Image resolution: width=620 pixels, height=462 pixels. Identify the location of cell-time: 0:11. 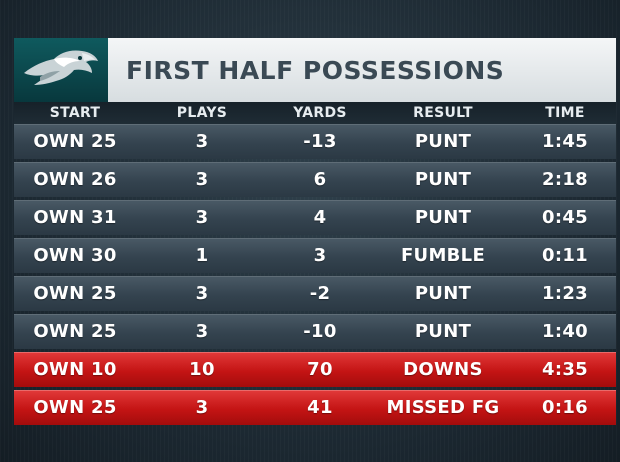
(565, 255).